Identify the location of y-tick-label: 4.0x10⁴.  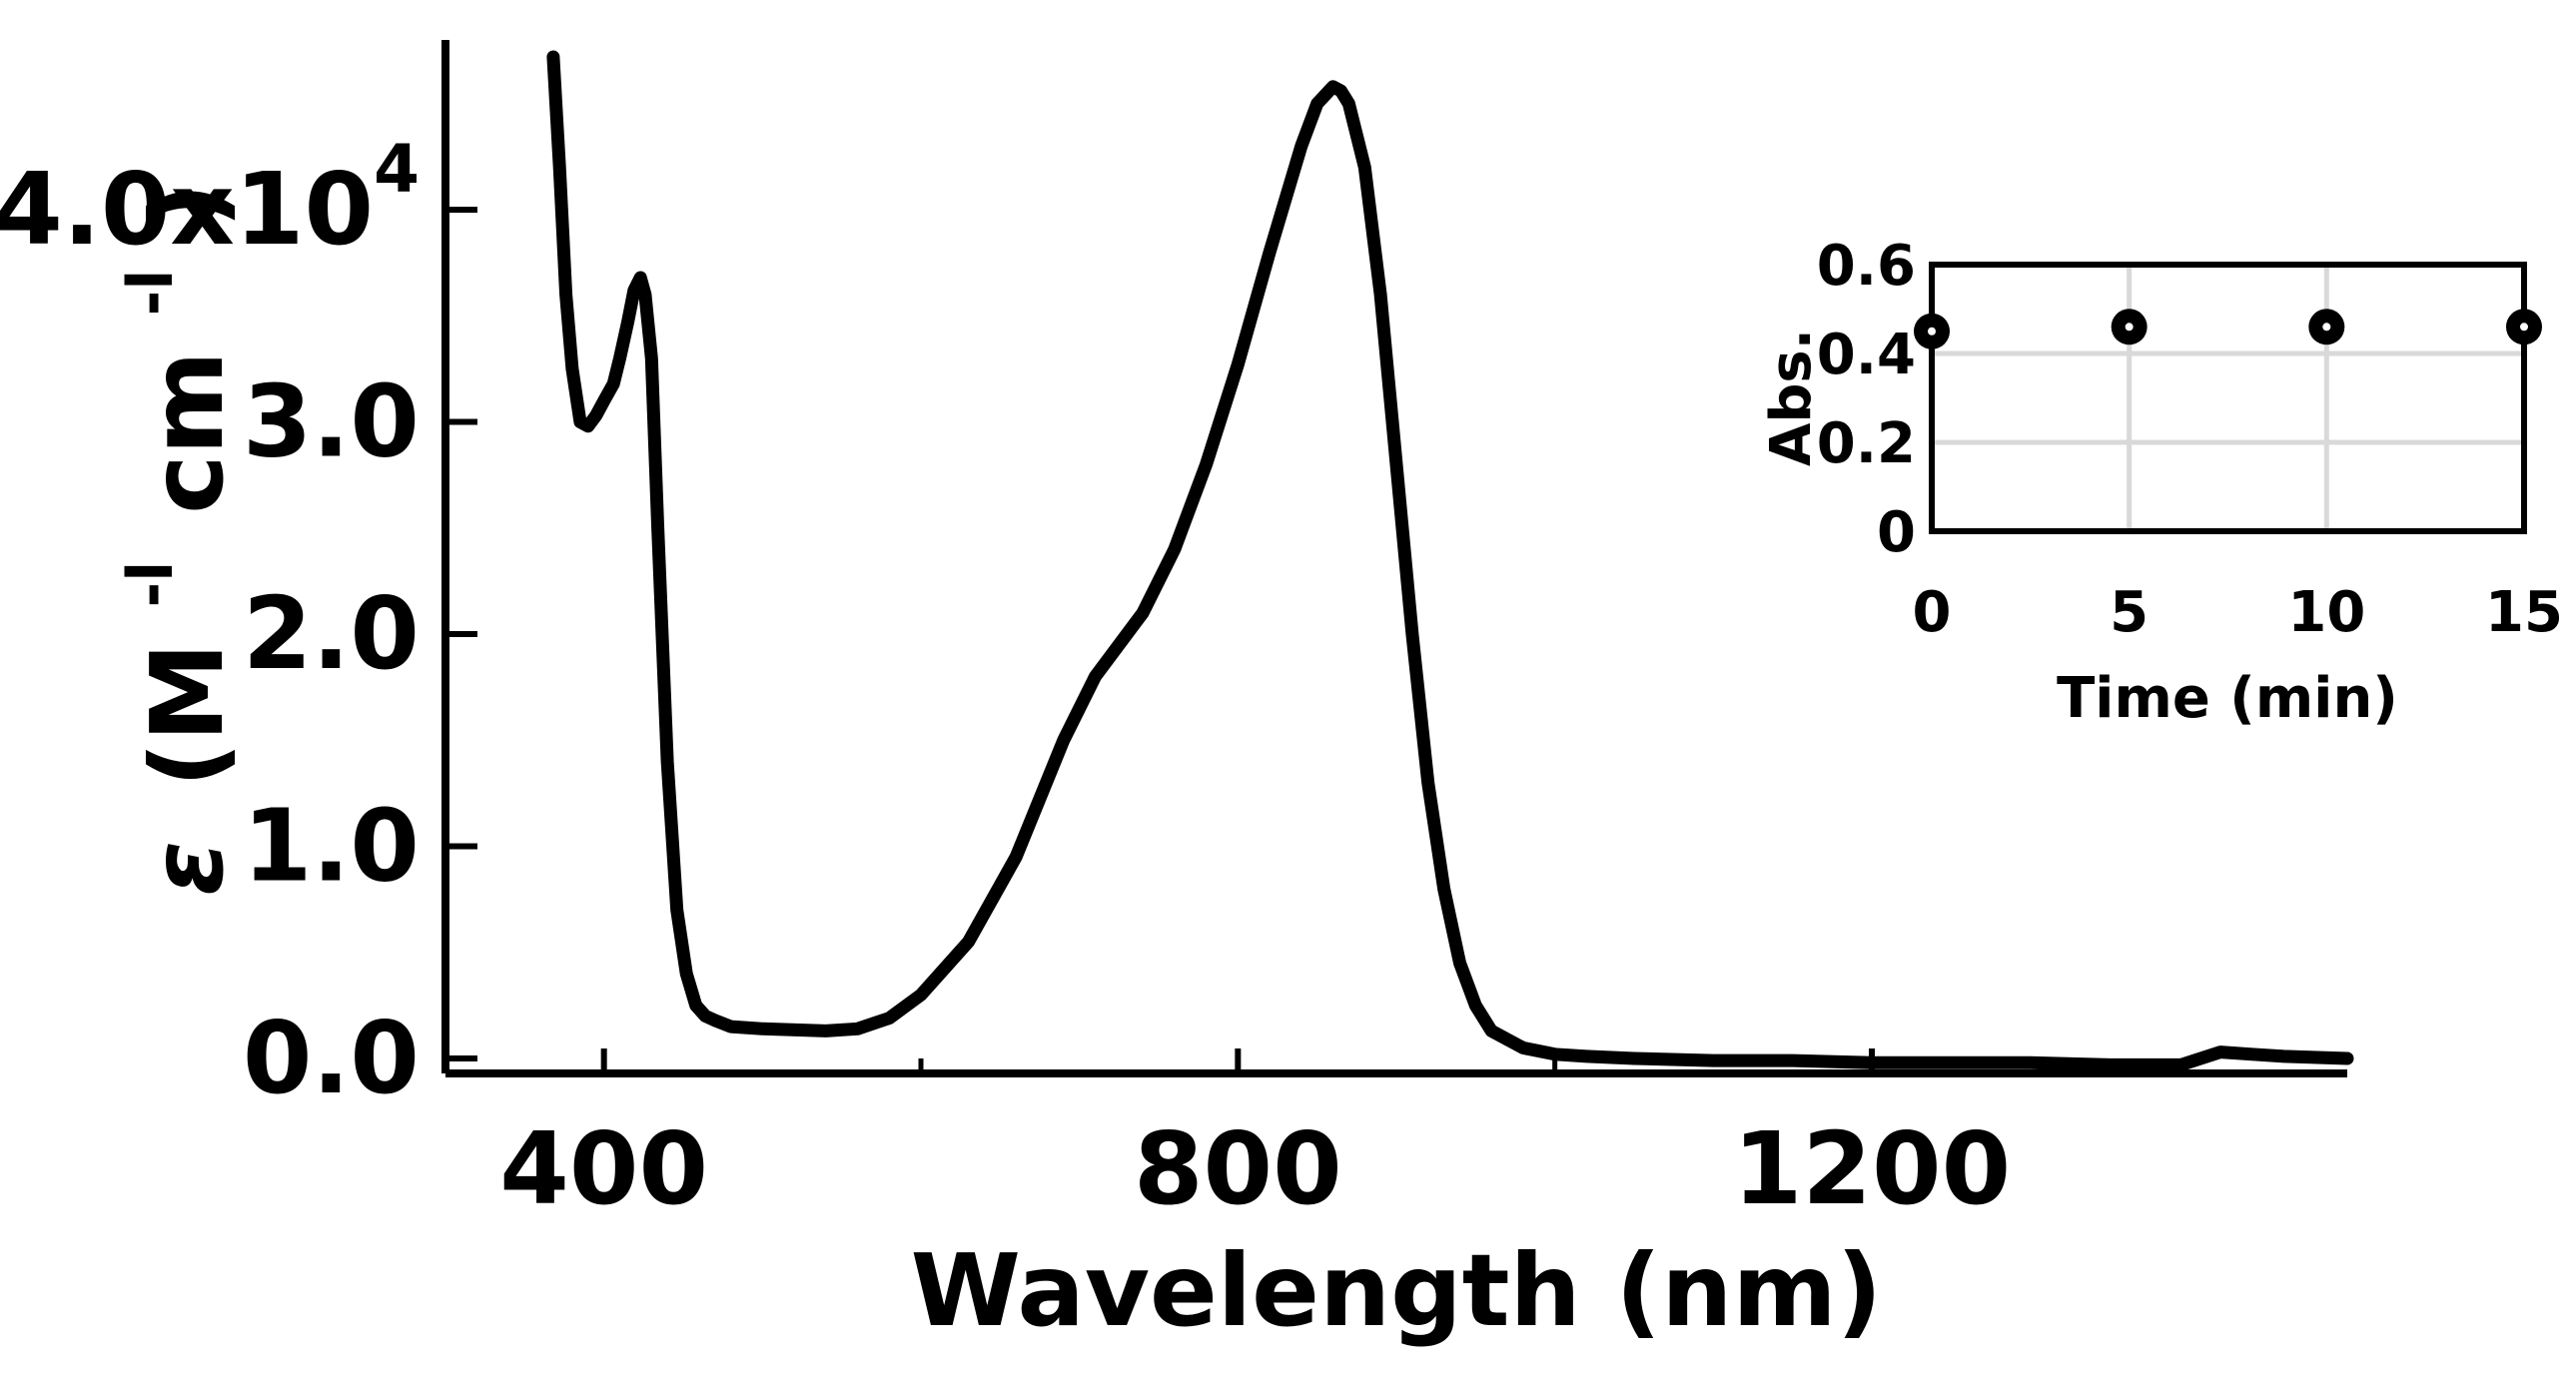
(210, 200).